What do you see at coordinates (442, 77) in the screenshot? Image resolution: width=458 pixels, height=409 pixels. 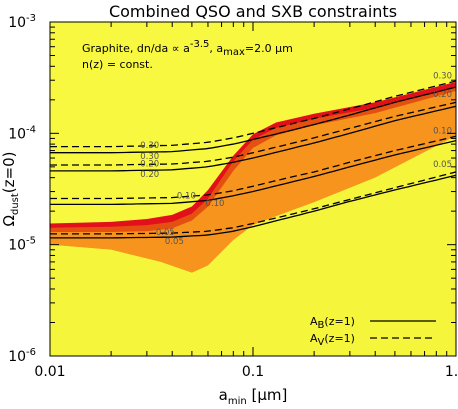 I see `right-label-0: 0.30` at bounding box center [442, 77].